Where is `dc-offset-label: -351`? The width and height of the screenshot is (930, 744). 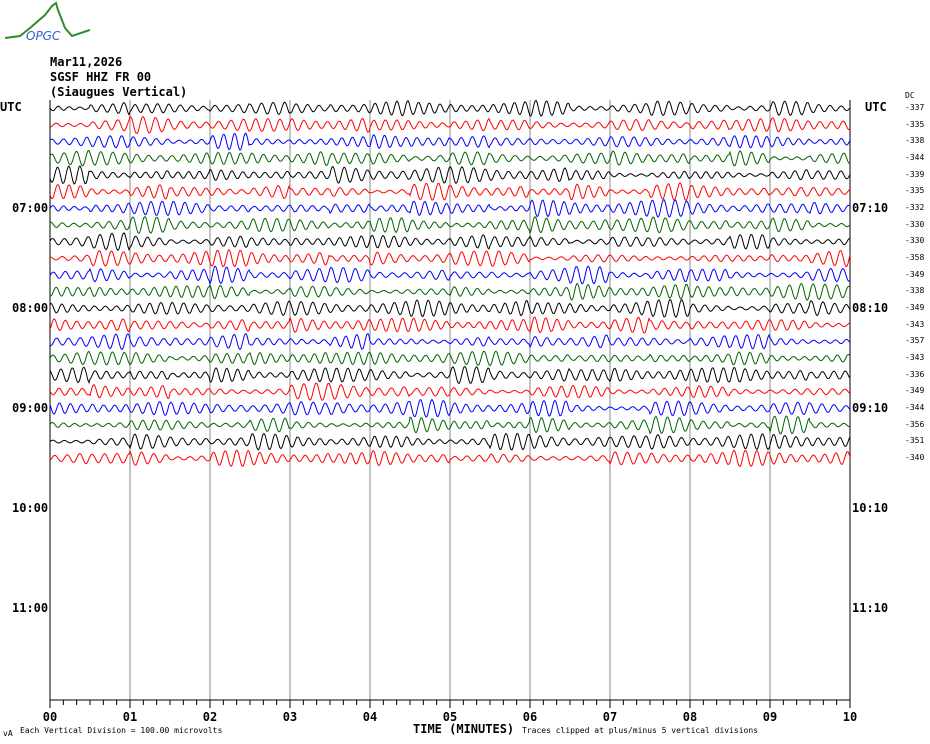 dc-offset-label: -351 is located at coordinates (915, 441).